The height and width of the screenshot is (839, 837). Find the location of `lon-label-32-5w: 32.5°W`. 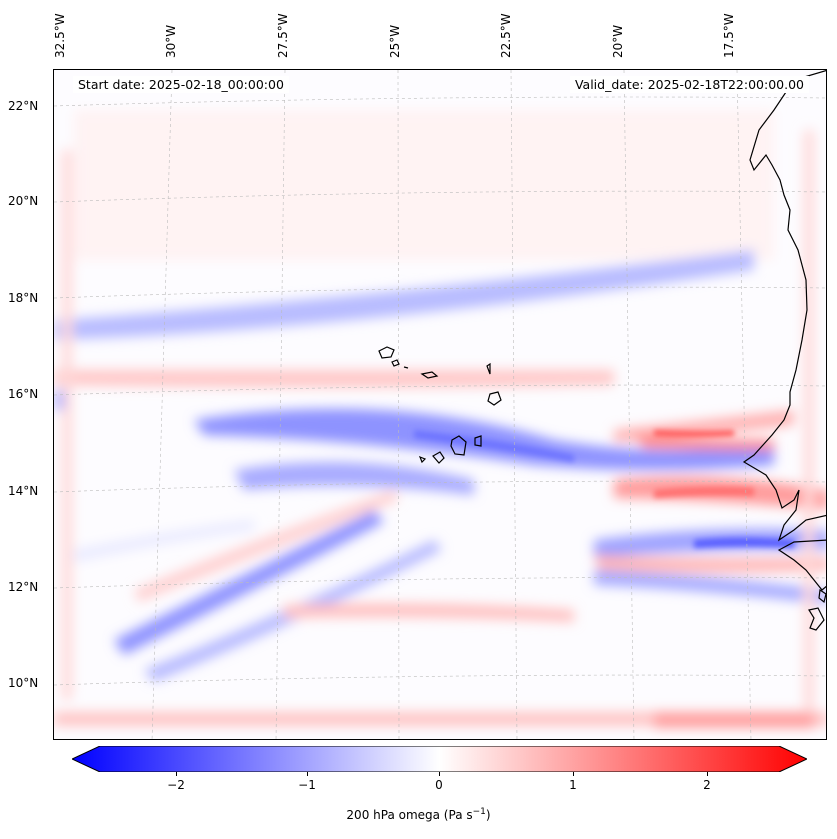

lon-label-32-5w: 32.5°W is located at coordinates (60, 35).